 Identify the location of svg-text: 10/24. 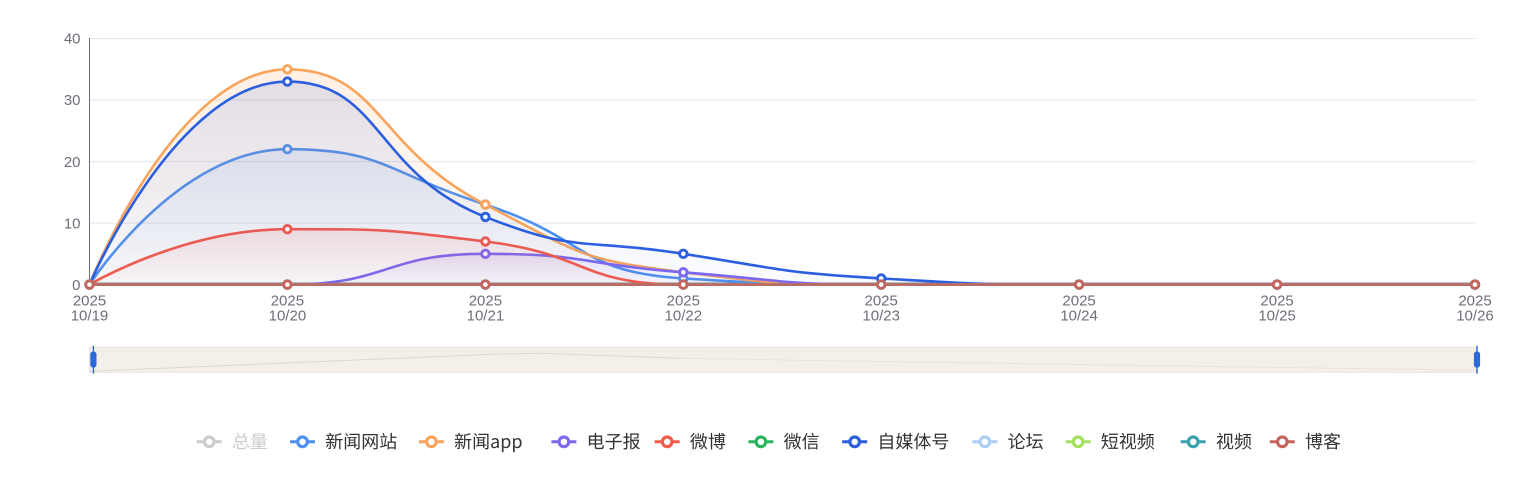
(1079, 315).